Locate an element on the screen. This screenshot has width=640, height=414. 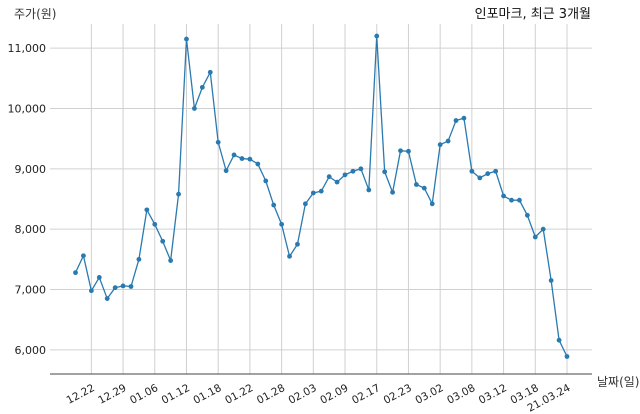
x-tick-label: 02.03 is located at coordinates (303, 394).